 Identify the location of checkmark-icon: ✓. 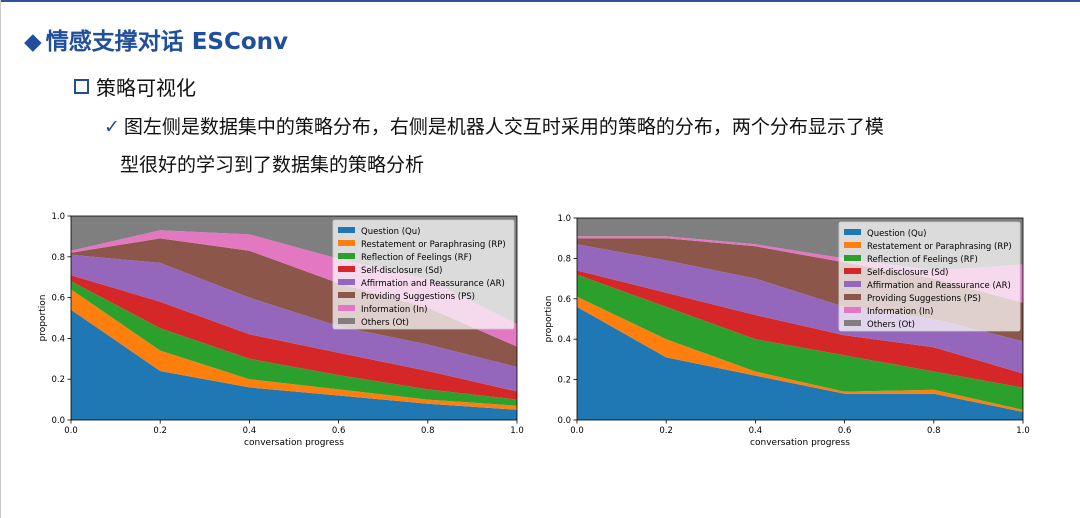
(112, 127).